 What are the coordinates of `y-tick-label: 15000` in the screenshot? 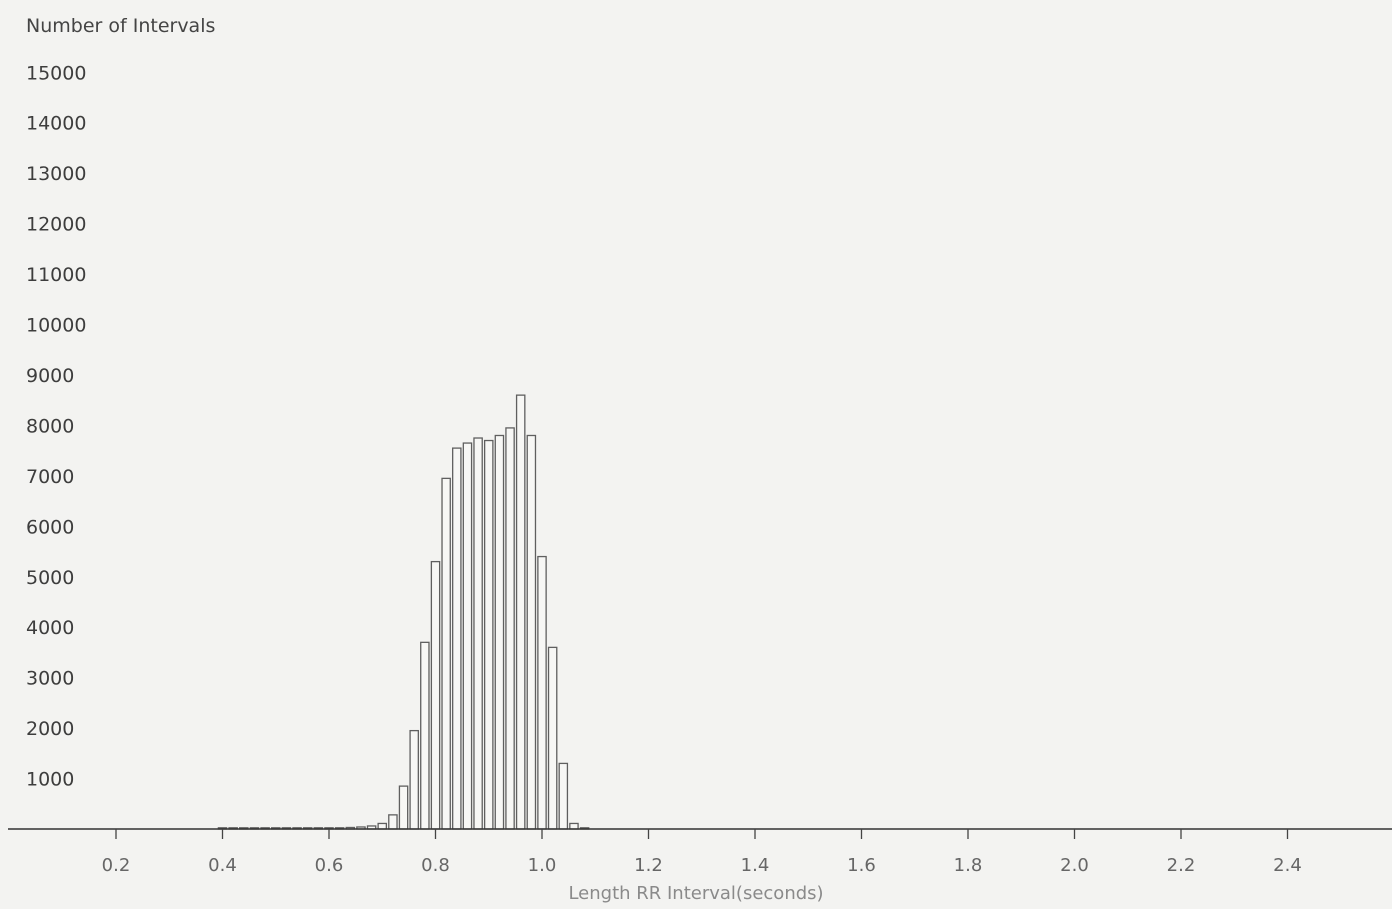 It's located at (56, 73).